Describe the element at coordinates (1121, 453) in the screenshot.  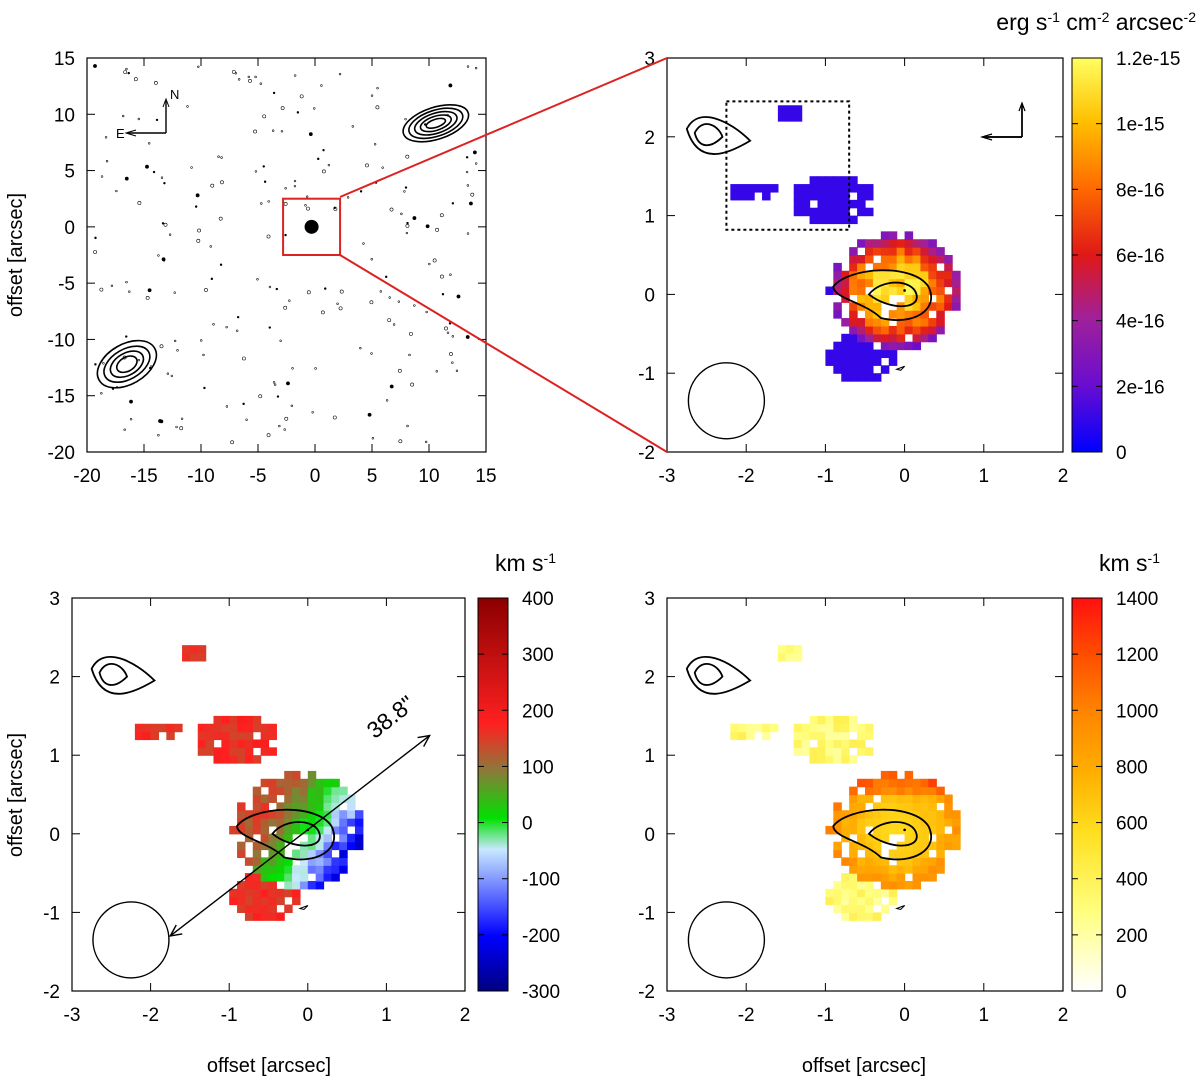
I see `flux-colorbar-tick-label: 0` at that location.